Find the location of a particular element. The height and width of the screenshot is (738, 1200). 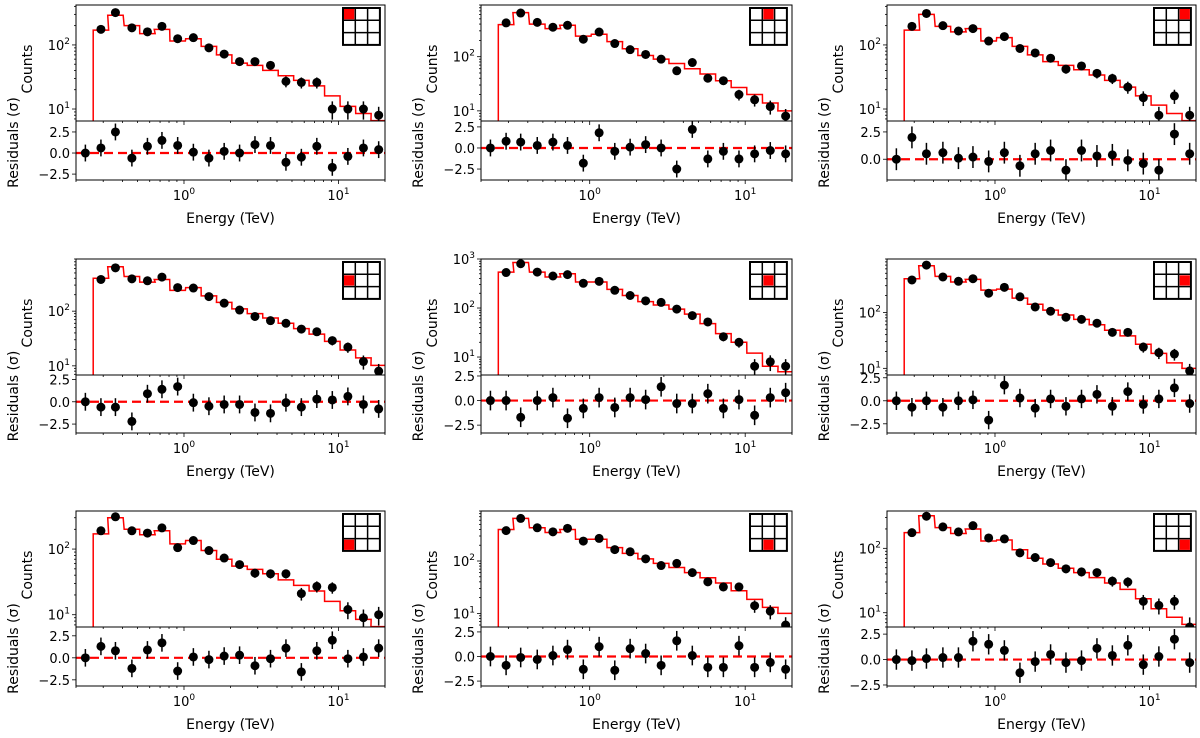

residual-y-tick-label: 0.0 is located at coordinates (464, 658).